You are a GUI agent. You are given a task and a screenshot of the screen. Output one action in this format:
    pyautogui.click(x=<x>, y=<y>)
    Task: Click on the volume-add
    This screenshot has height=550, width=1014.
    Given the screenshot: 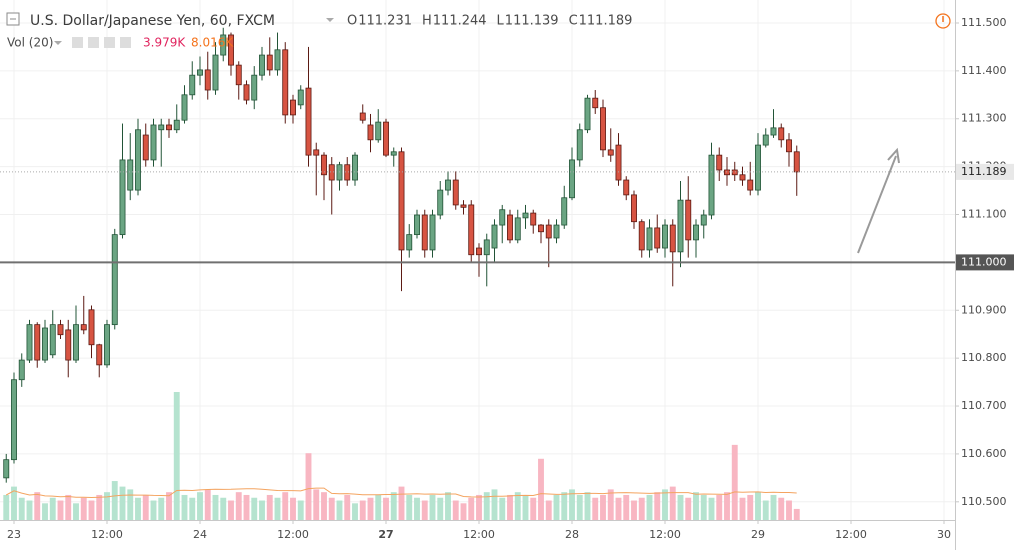 What is the action you would take?
    pyautogui.click(x=109, y=42)
    